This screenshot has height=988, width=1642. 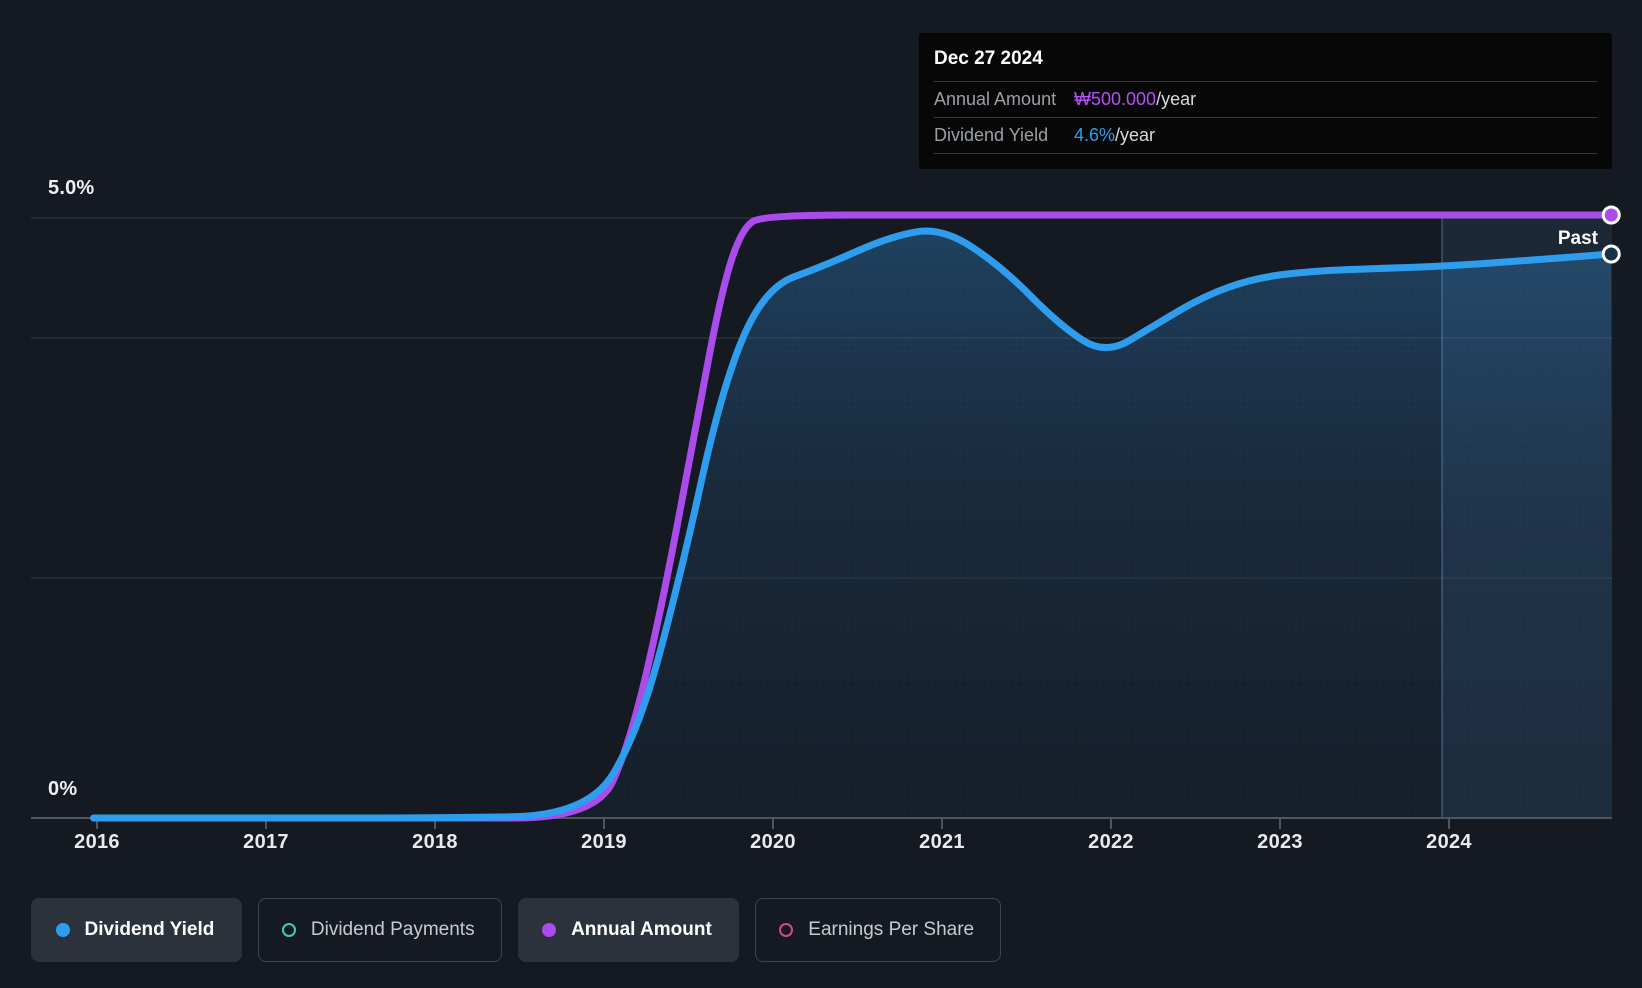 I want to click on x-axis-label-2020: 2020, so click(x=773, y=842).